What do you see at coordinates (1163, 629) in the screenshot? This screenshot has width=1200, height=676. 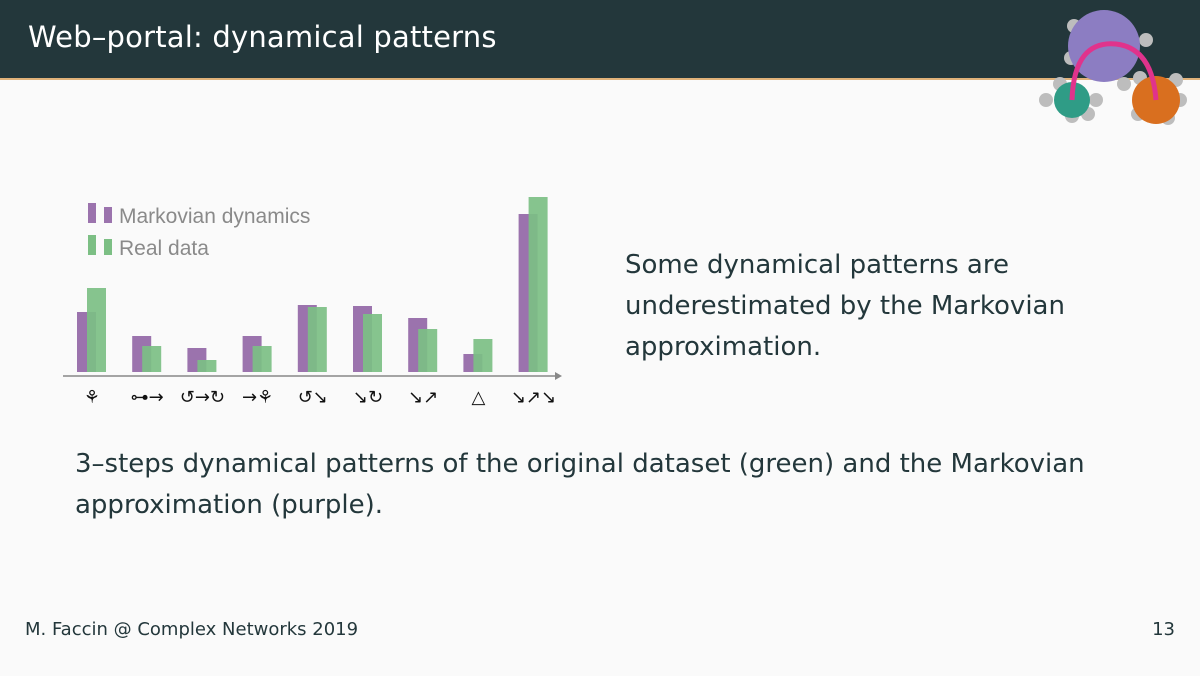 I see `page-number: 13` at bounding box center [1163, 629].